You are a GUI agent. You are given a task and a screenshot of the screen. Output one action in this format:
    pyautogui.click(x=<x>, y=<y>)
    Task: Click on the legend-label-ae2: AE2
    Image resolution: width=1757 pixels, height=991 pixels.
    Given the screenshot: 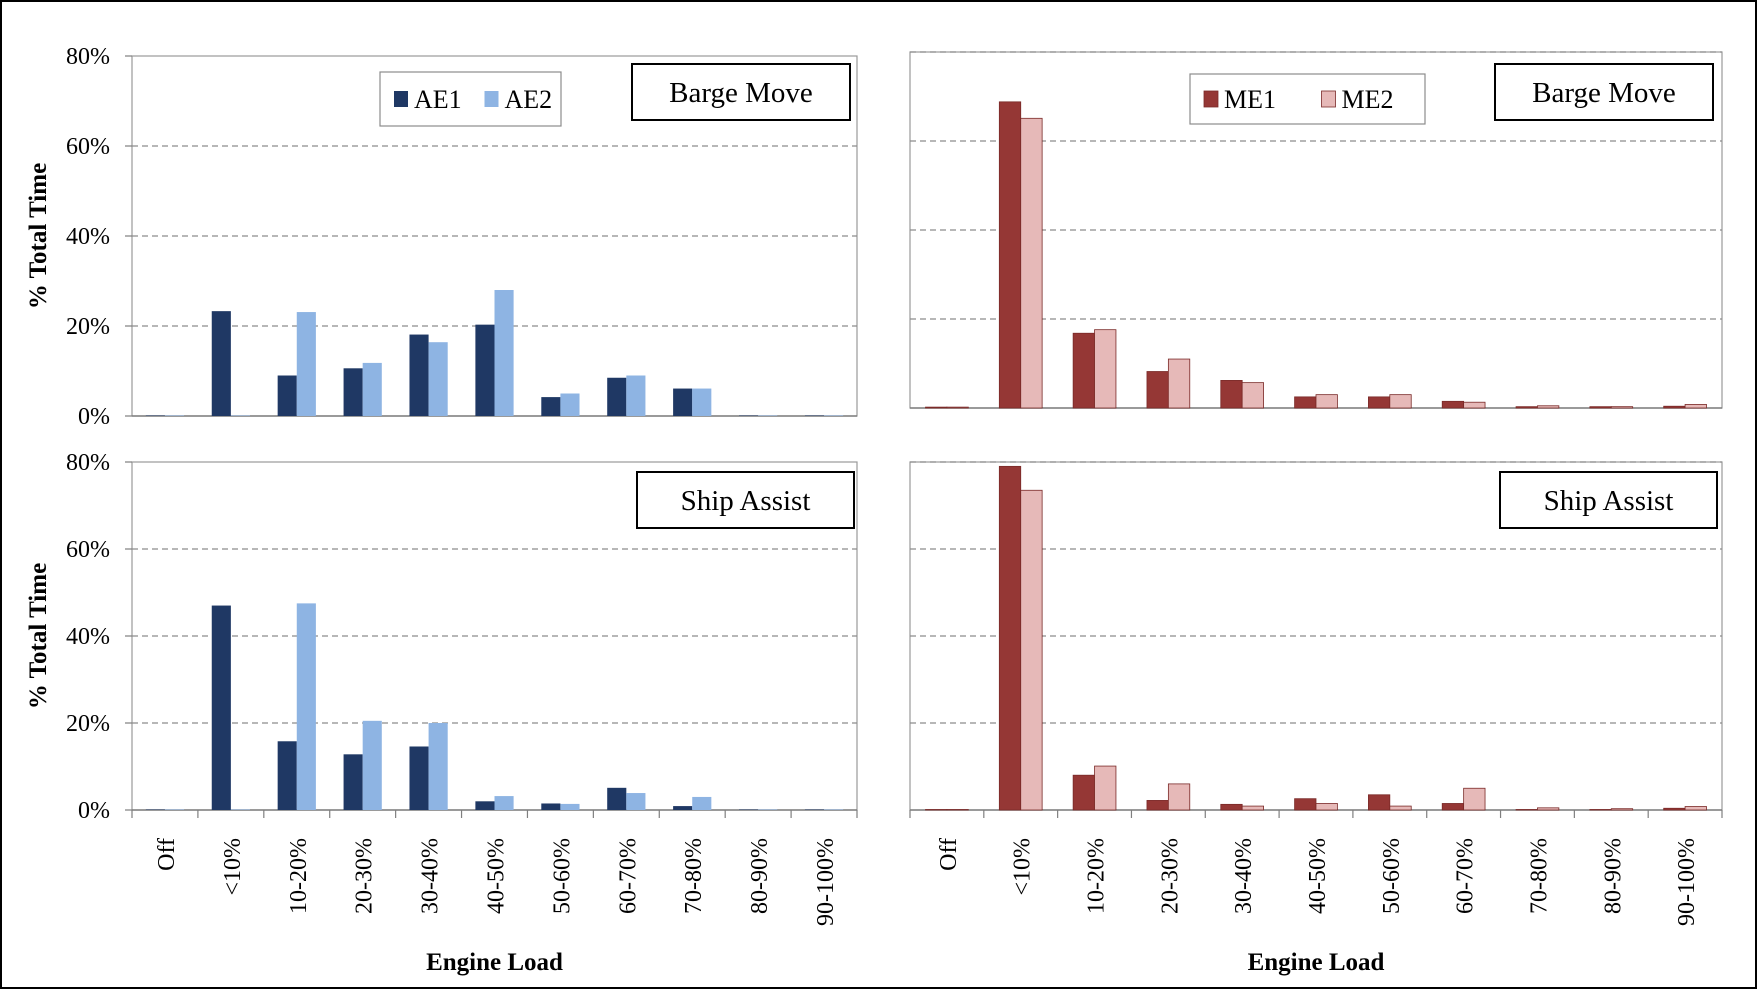 What is the action you would take?
    pyautogui.click(x=529, y=99)
    